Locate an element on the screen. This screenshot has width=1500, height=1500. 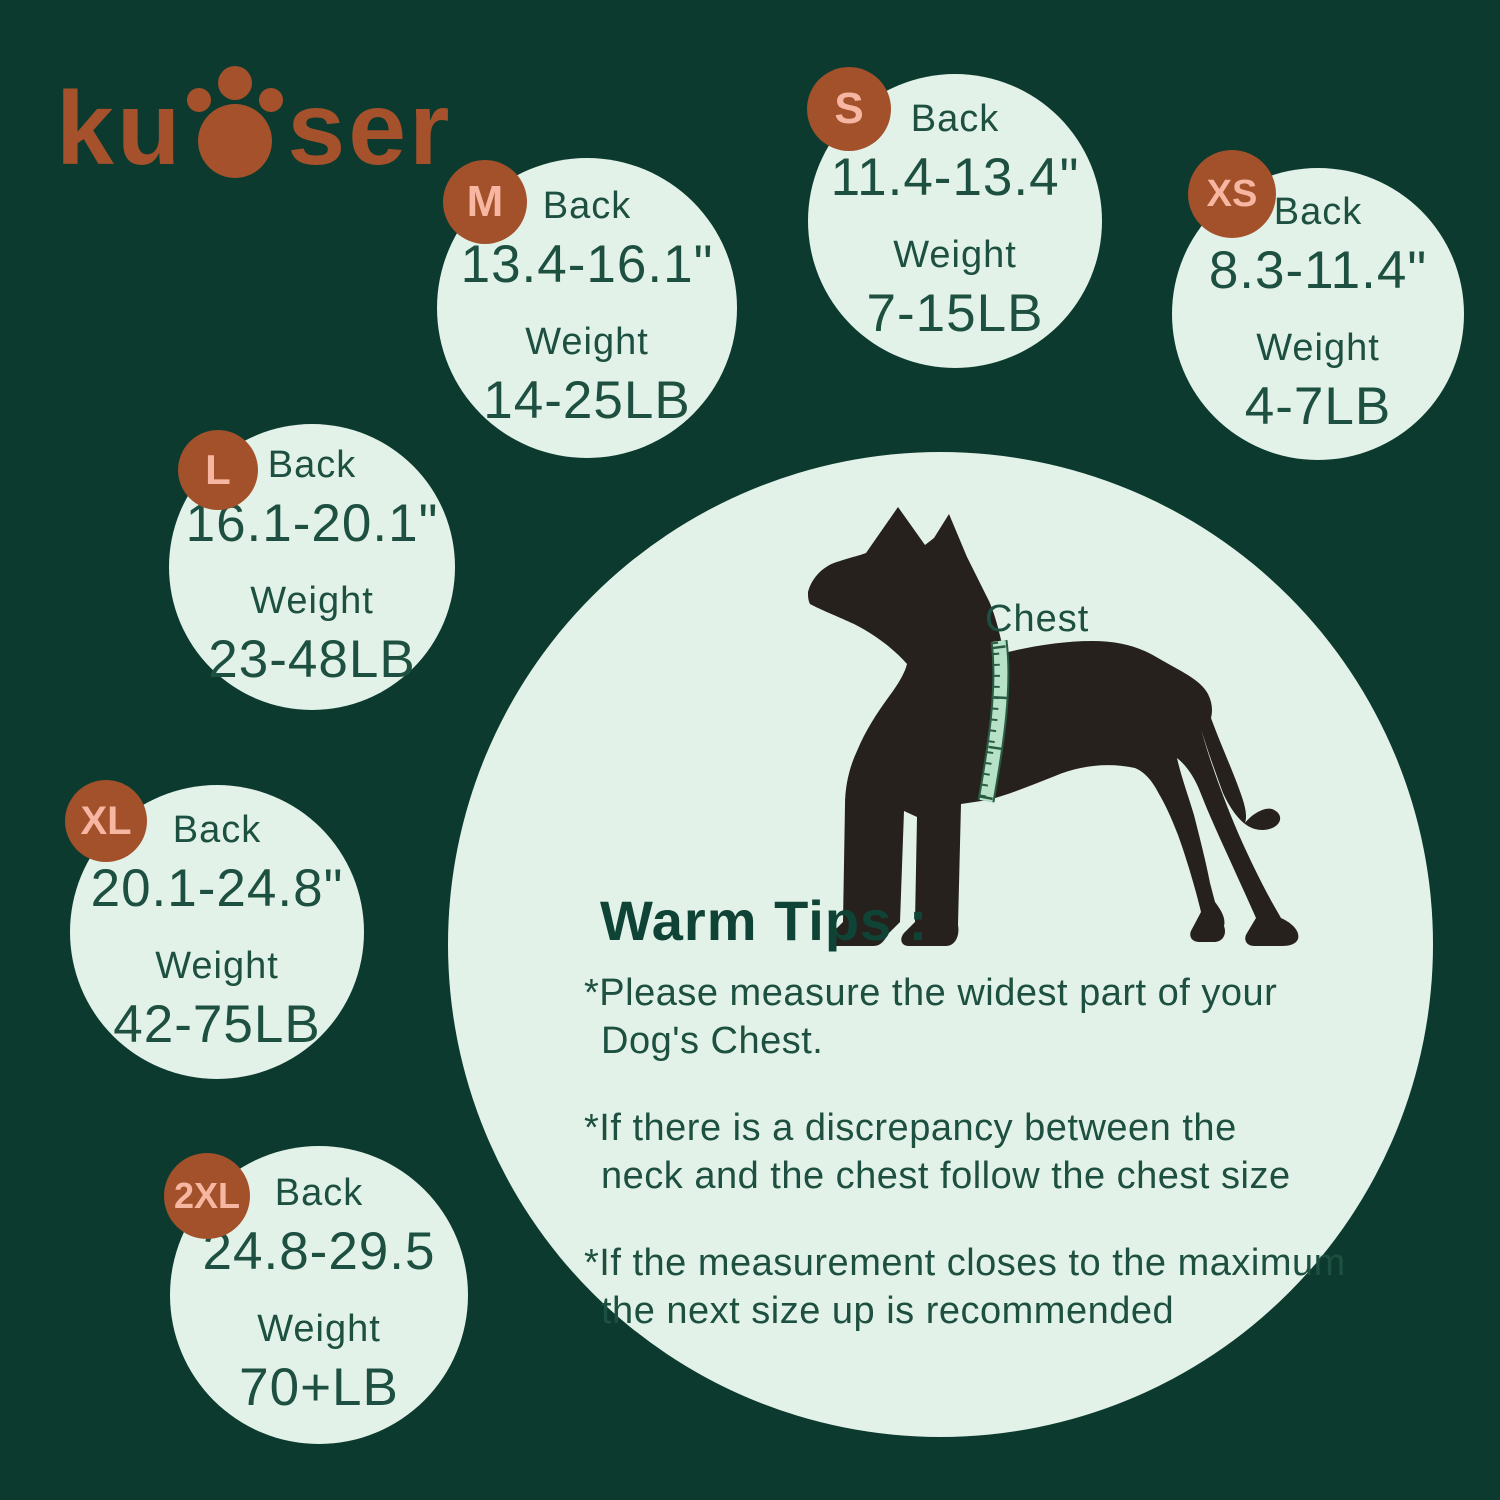
size-badge-m: M is located at coordinates (485, 202).